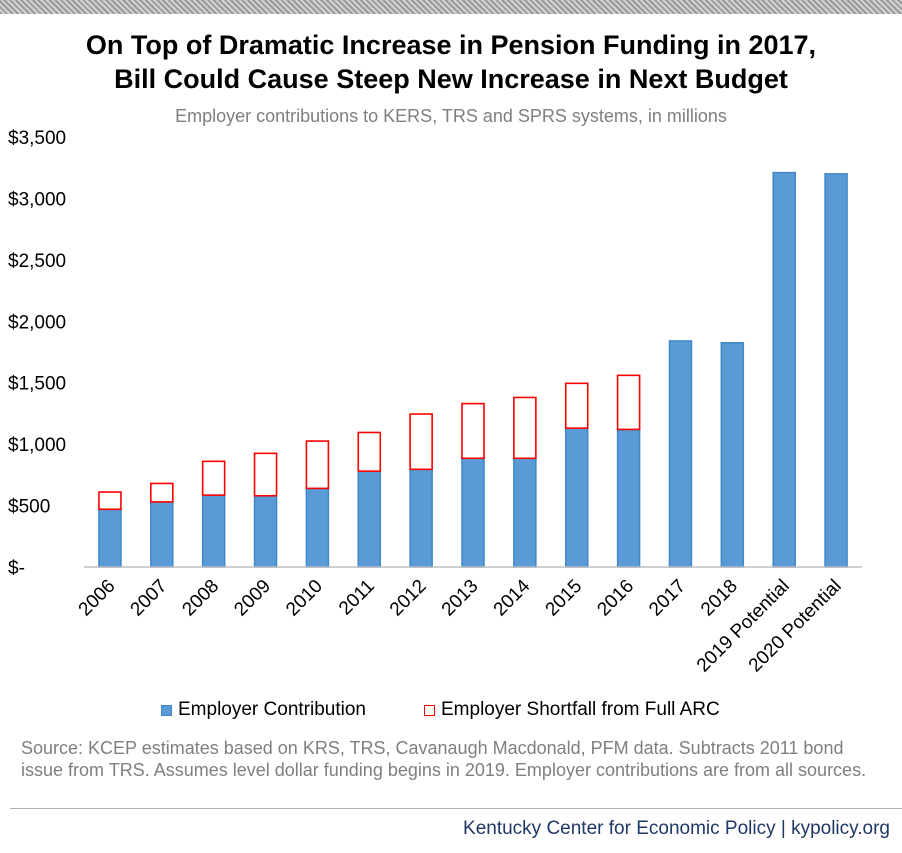 Image resolution: width=902 pixels, height=853 pixels. I want to click on y-tick-label: $-, so click(16, 568).